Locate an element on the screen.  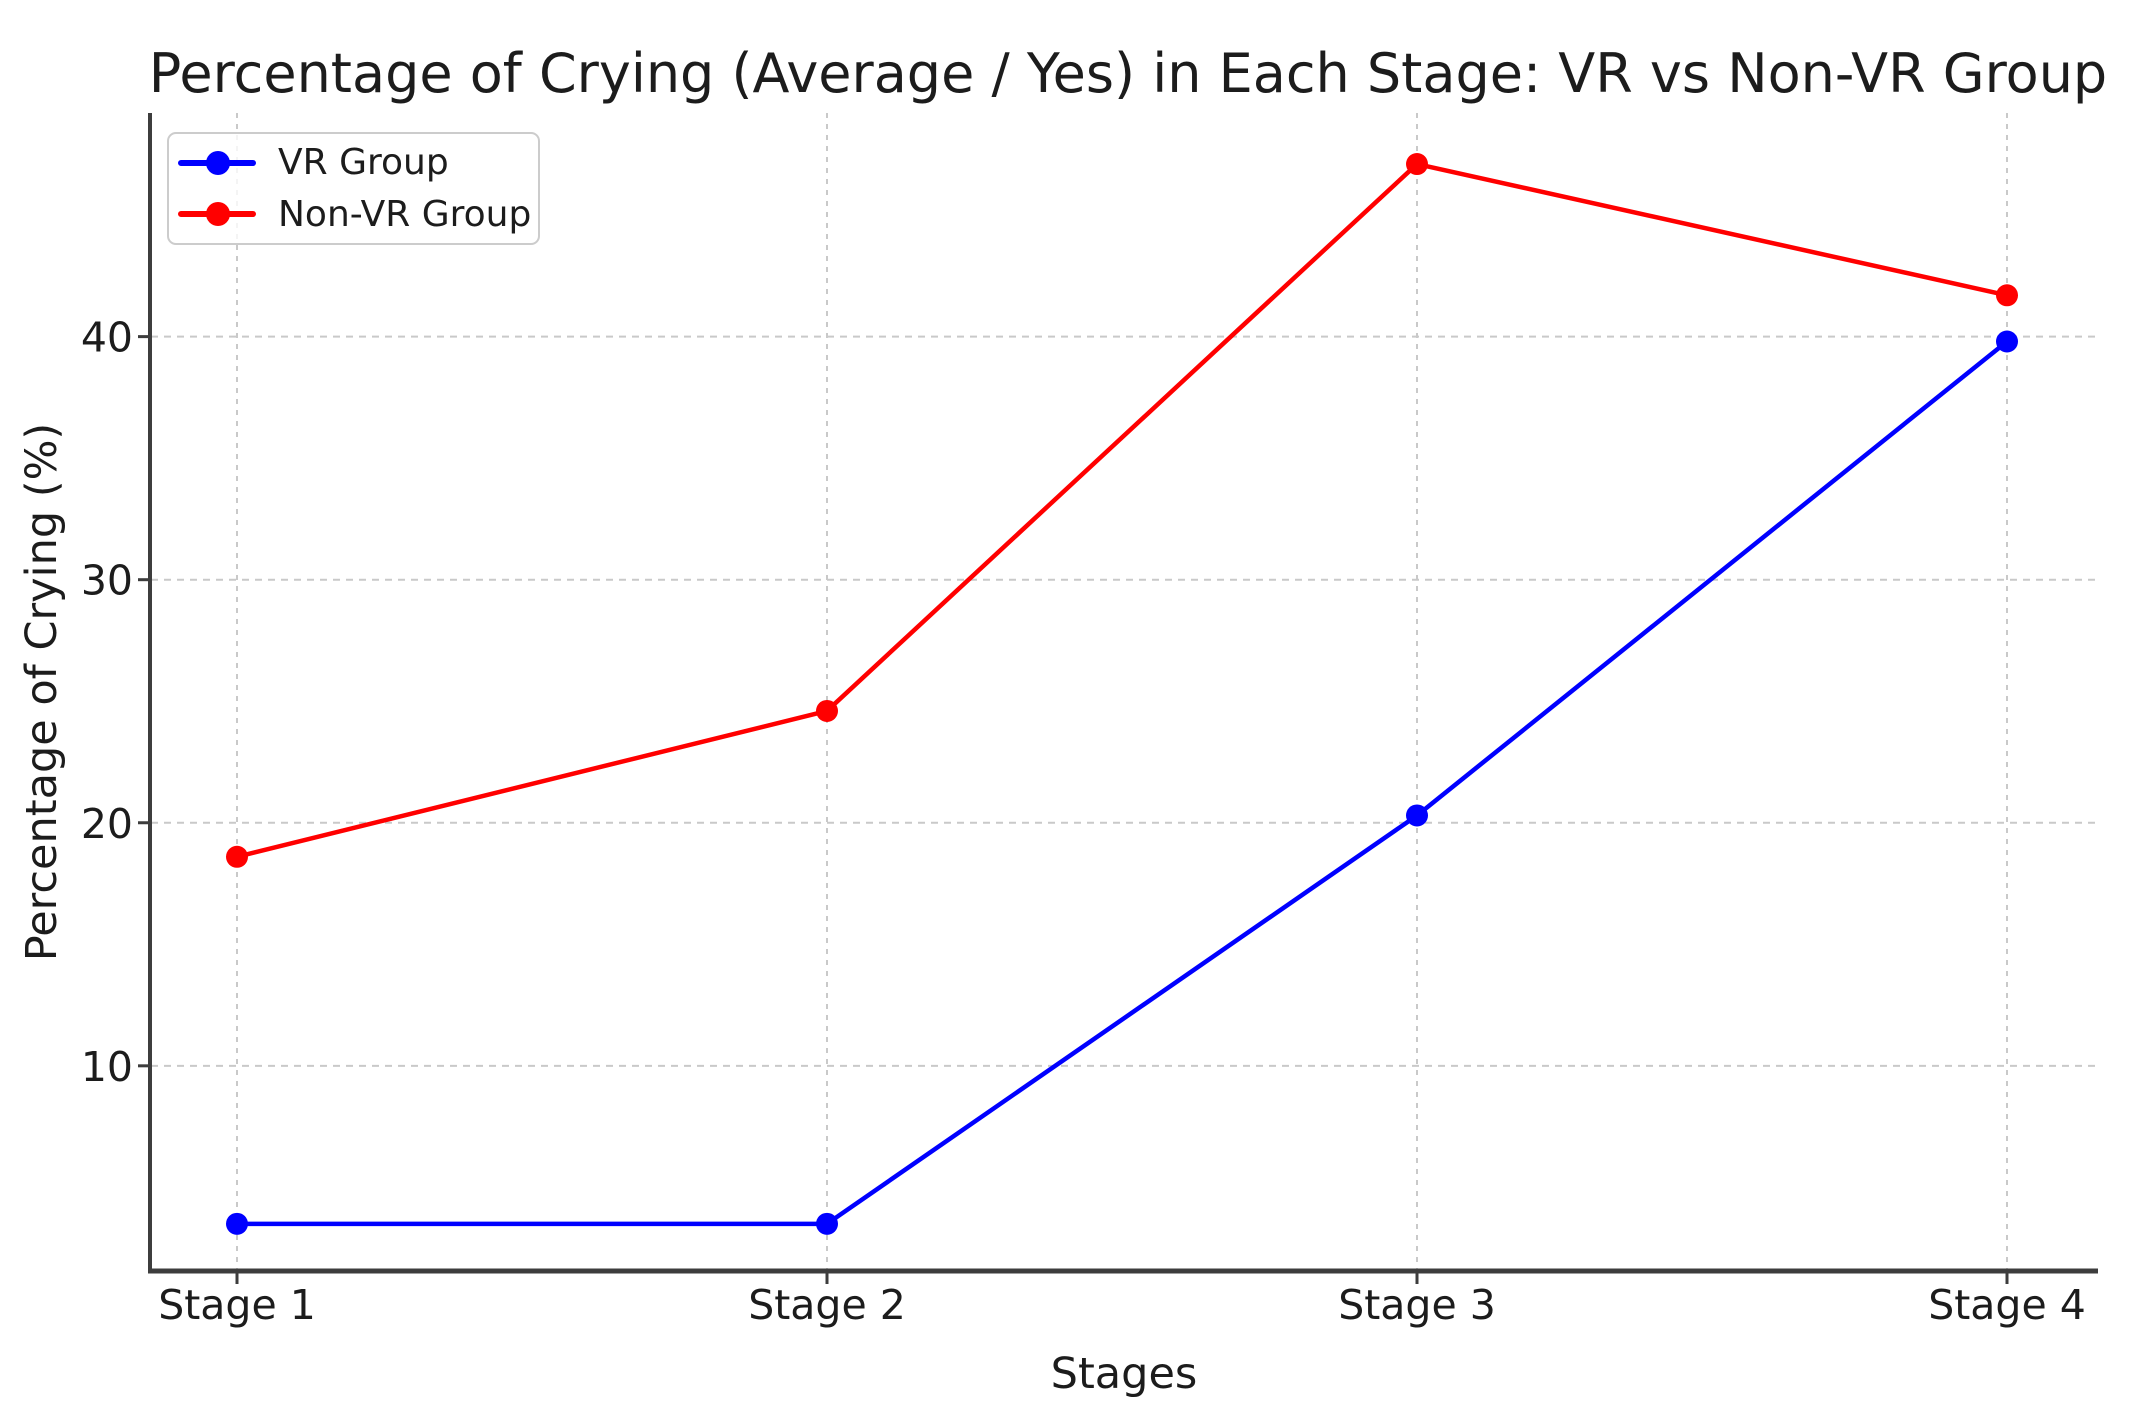
legend-entry: VR Group is located at coordinates (353, 163).